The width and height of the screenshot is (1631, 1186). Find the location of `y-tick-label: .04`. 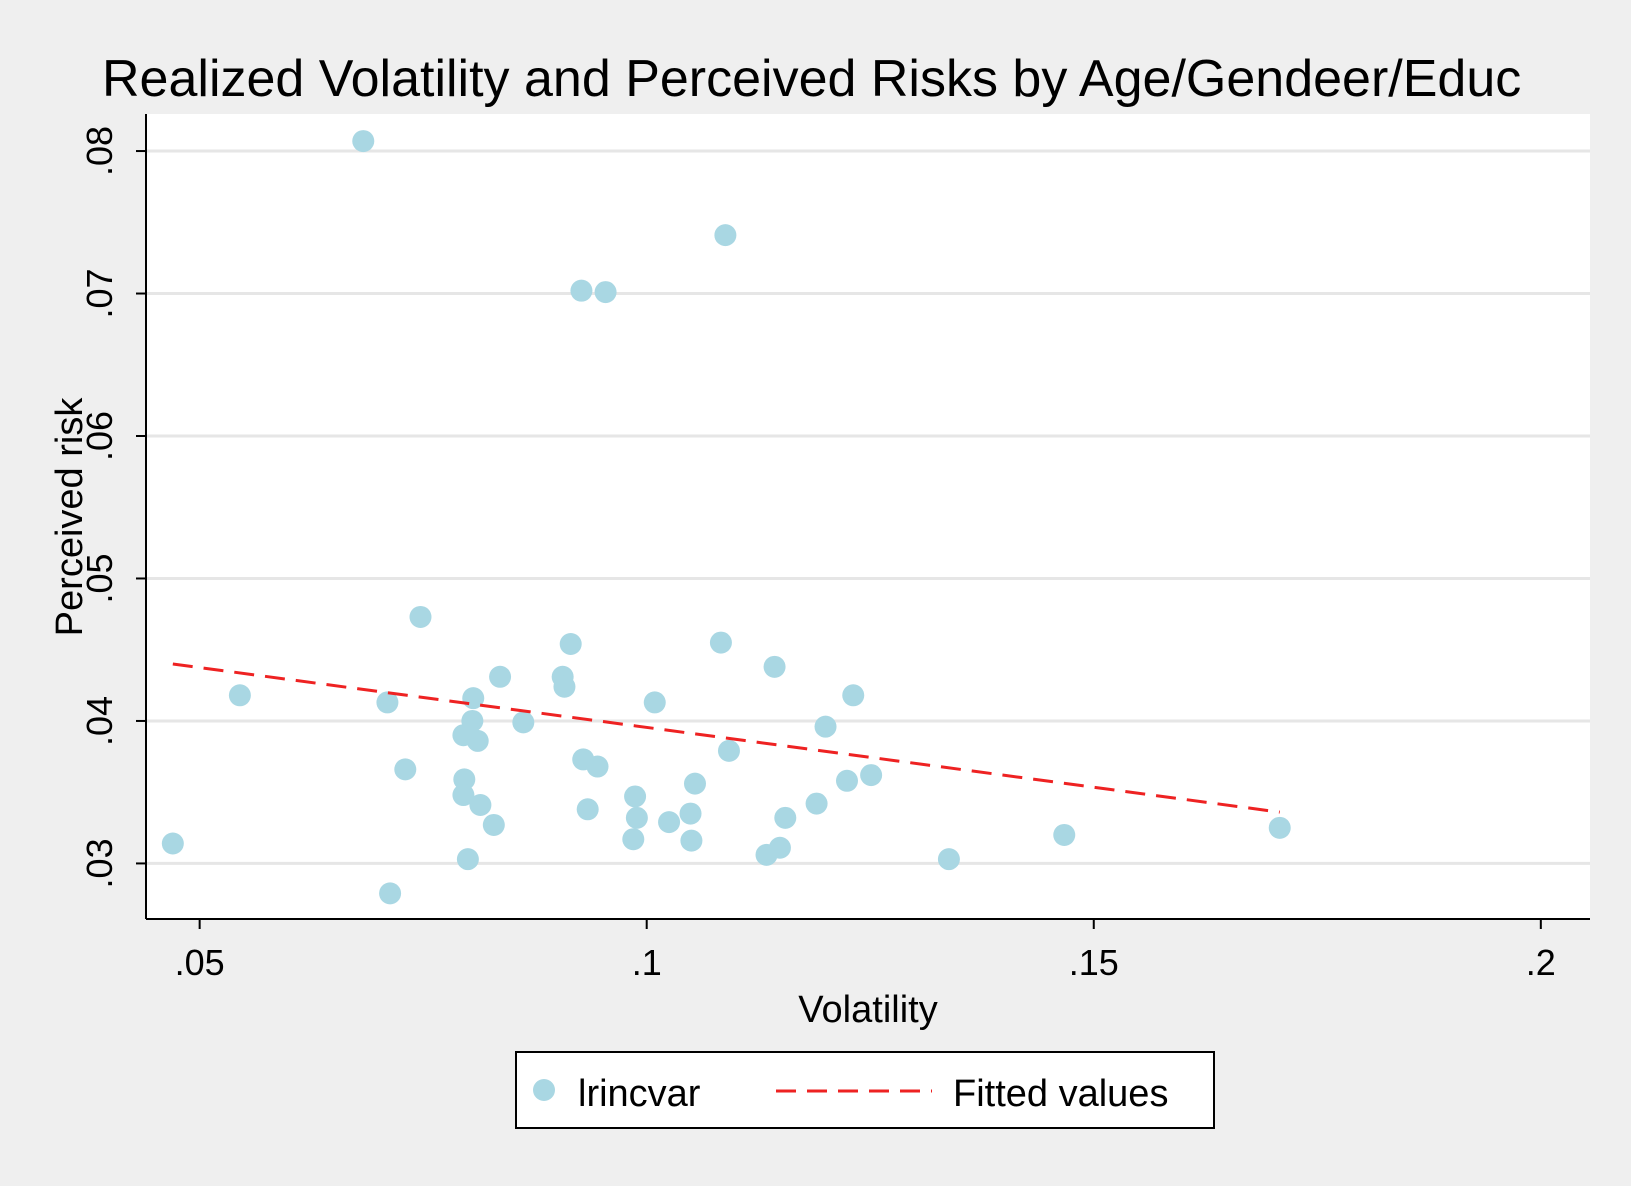

y-tick-label: .04 is located at coordinates (99, 721).